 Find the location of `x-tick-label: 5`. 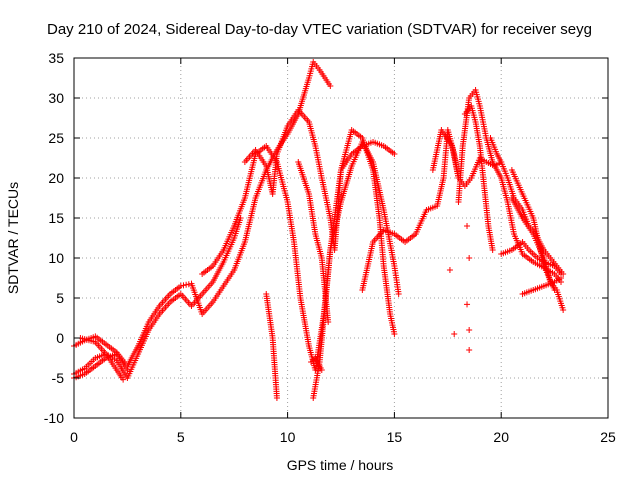

x-tick-label: 5 is located at coordinates (181, 437).